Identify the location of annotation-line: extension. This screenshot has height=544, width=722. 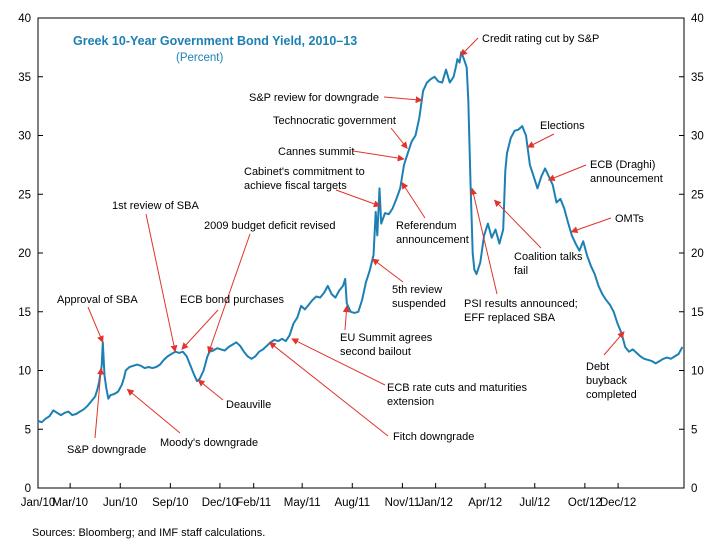
(410, 402).